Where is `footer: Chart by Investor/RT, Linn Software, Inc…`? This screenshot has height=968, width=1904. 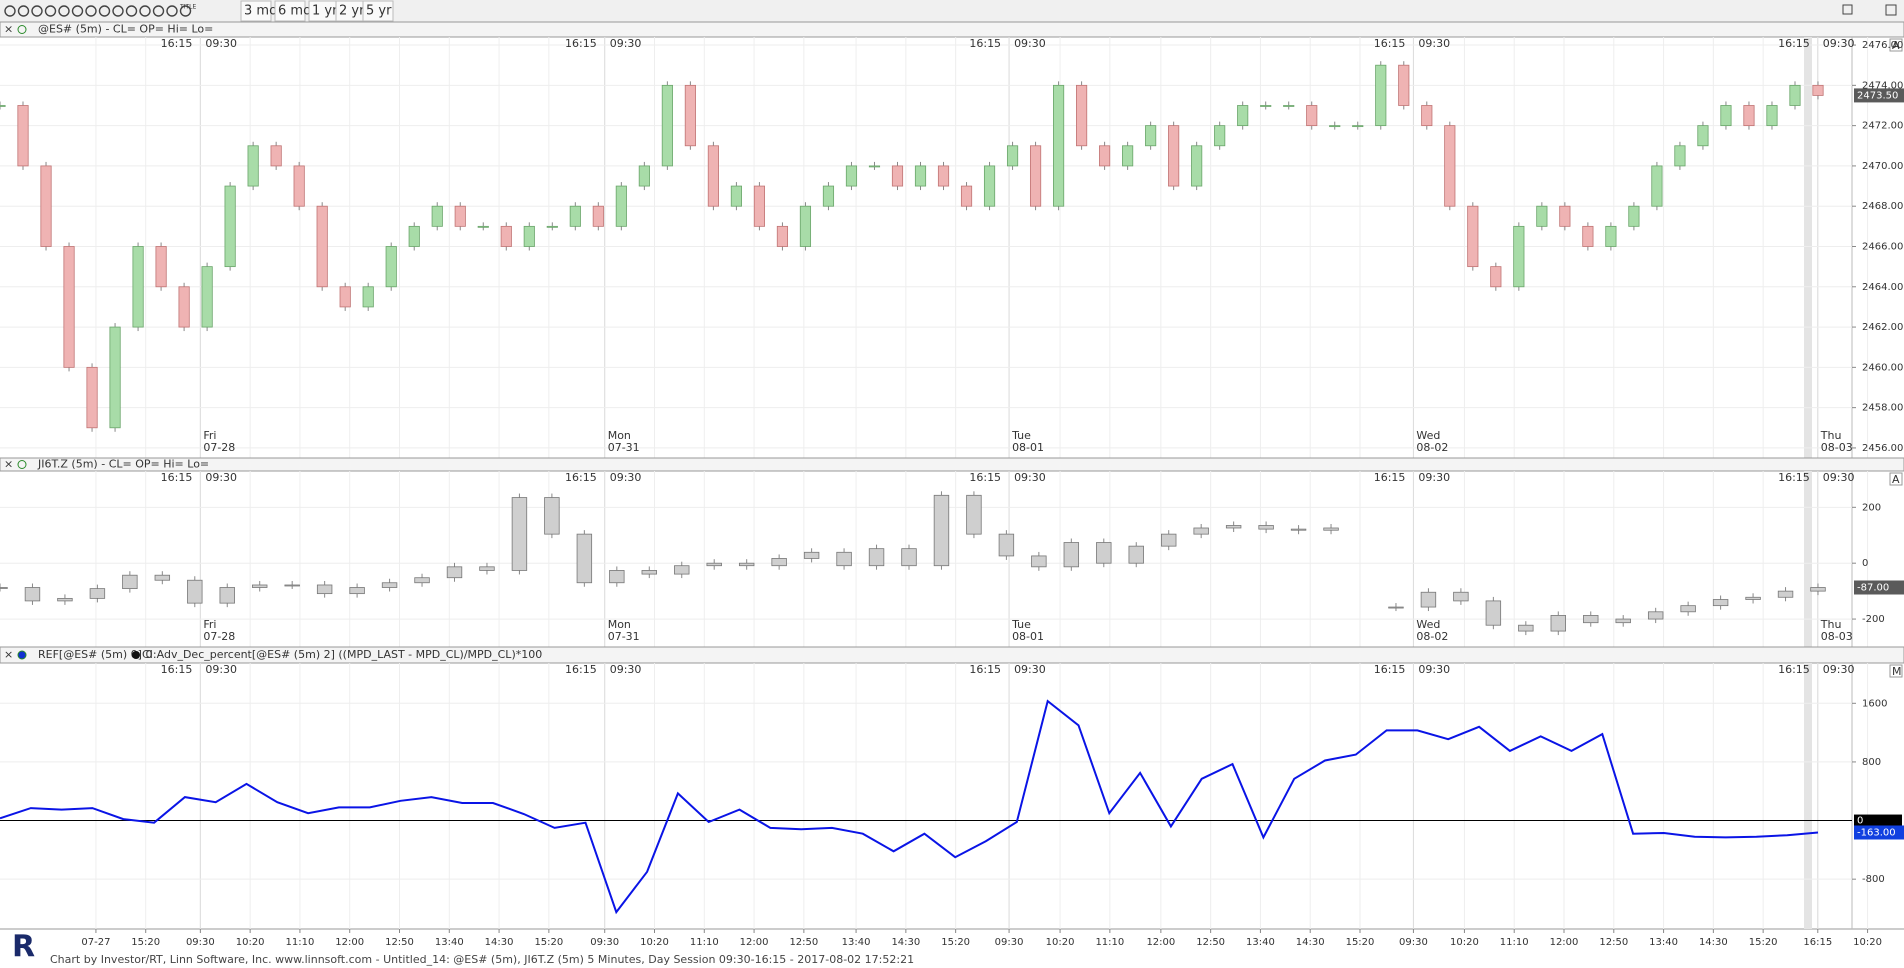
footer: Chart by Investor/RT, Linn Software, Inc… is located at coordinates (482, 959).